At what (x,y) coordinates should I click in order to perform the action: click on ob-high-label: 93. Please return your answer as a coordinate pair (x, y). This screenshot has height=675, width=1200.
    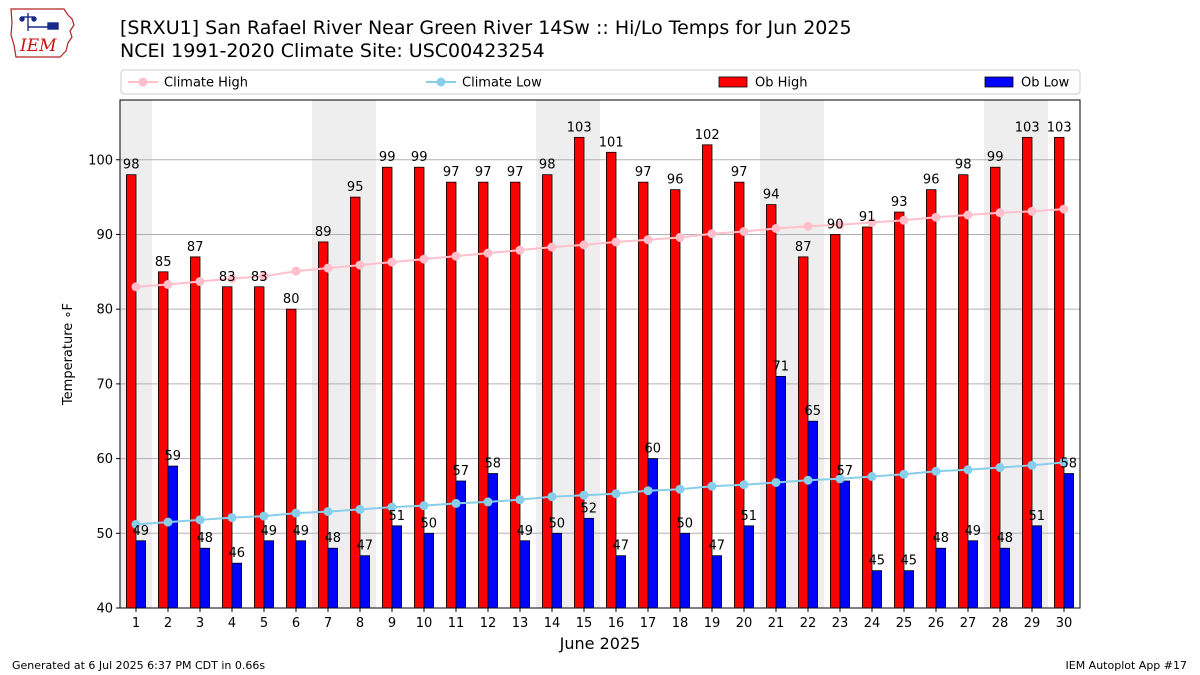
    Looking at the image, I should click on (899, 202).